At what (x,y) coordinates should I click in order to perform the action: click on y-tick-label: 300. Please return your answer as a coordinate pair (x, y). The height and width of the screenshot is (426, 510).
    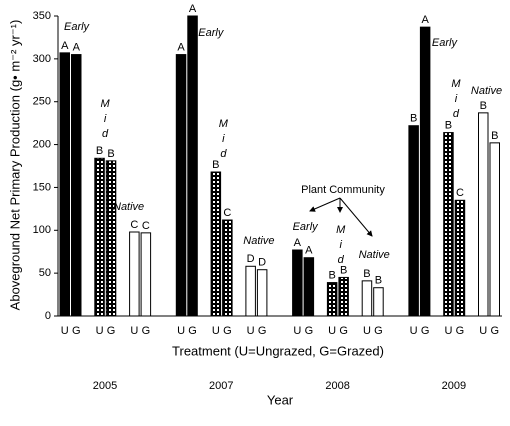
    Looking at the image, I should click on (42, 59).